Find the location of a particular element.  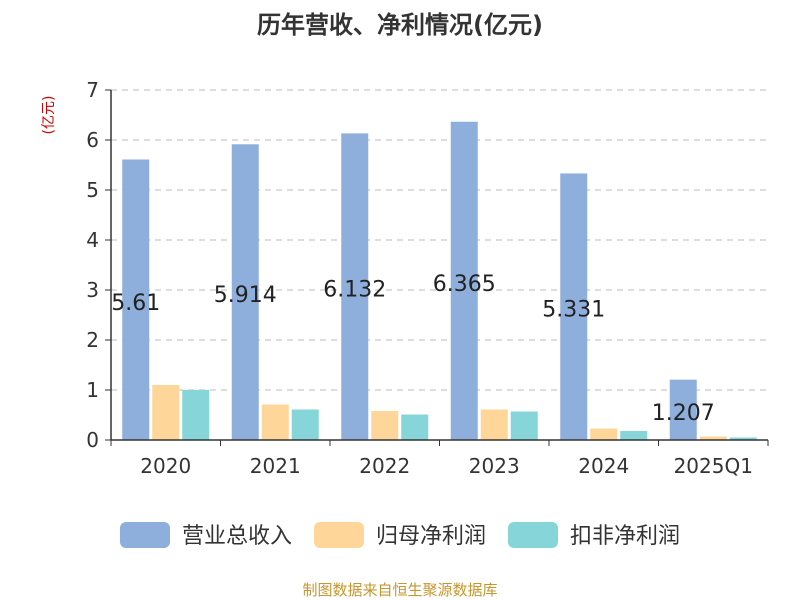

bar-营业总收入-2024 is located at coordinates (574, 306).